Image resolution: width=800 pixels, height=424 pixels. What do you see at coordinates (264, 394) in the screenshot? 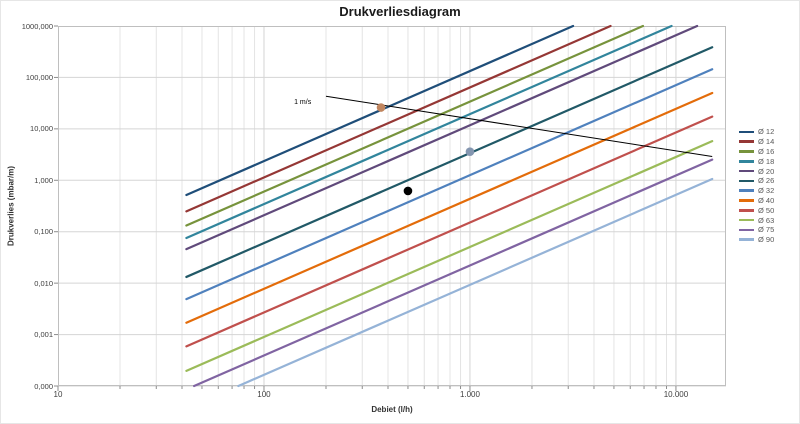
I see `x-tick-label: 100` at bounding box center [264, 394].